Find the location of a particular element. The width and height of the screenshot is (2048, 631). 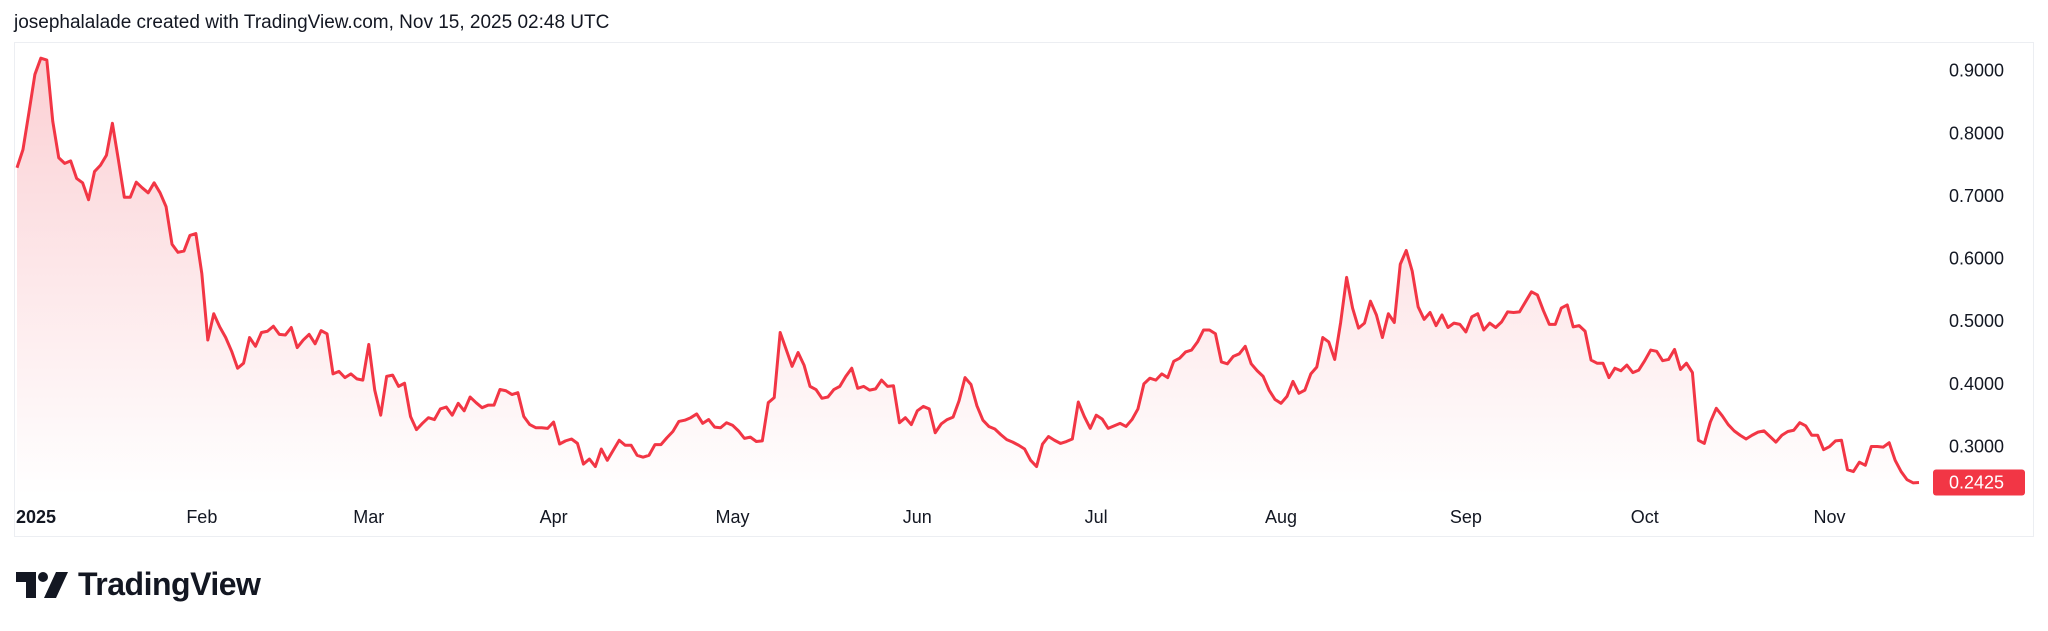

tradingview-branding: TradingView is located at coordinates (138, 584).